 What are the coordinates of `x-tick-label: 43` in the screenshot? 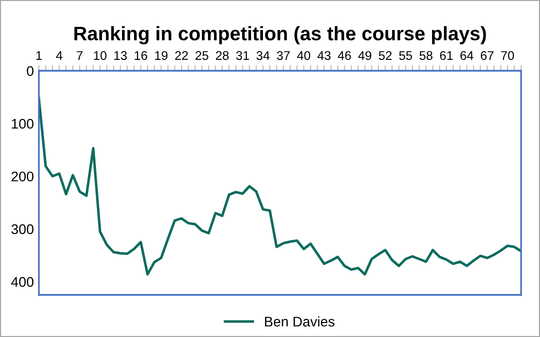 It's located at (324, 55).